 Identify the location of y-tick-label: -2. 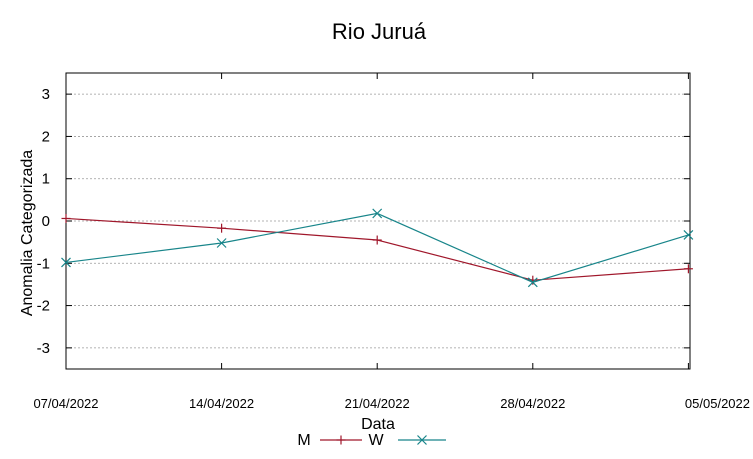
(43, 306).